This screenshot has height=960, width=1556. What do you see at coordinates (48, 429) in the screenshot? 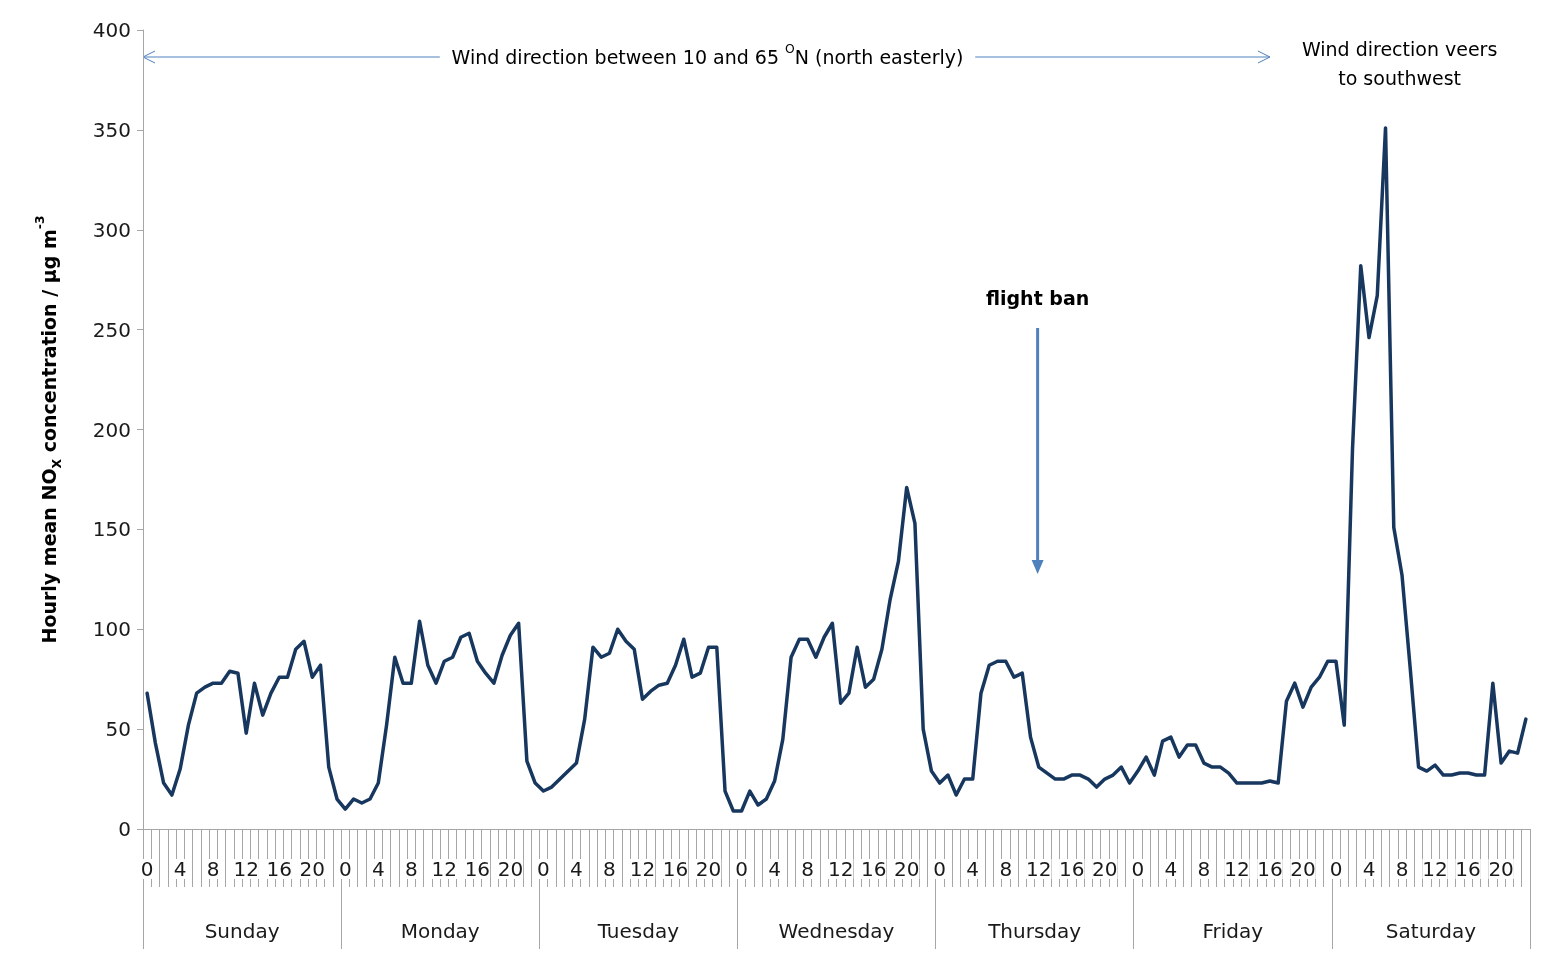
I see `y-axis-title: Hourly mean NOX concentration / µg m-3` at bounding box center [48, 429].